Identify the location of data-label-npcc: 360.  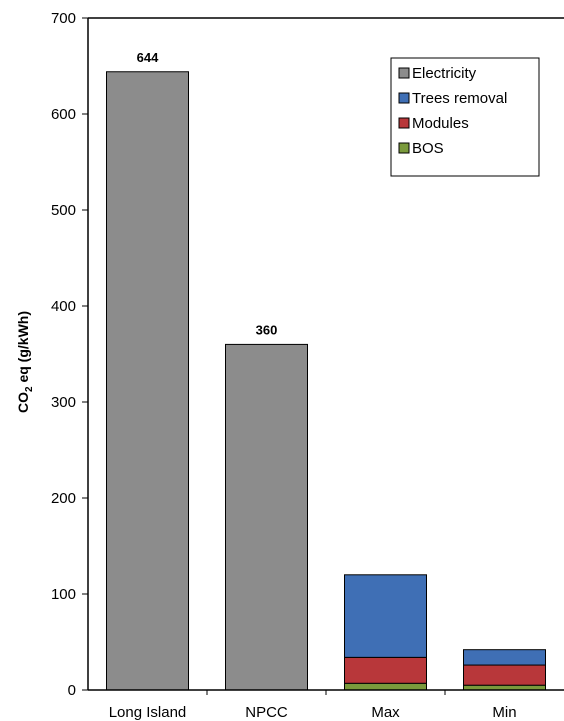
(267, 329).